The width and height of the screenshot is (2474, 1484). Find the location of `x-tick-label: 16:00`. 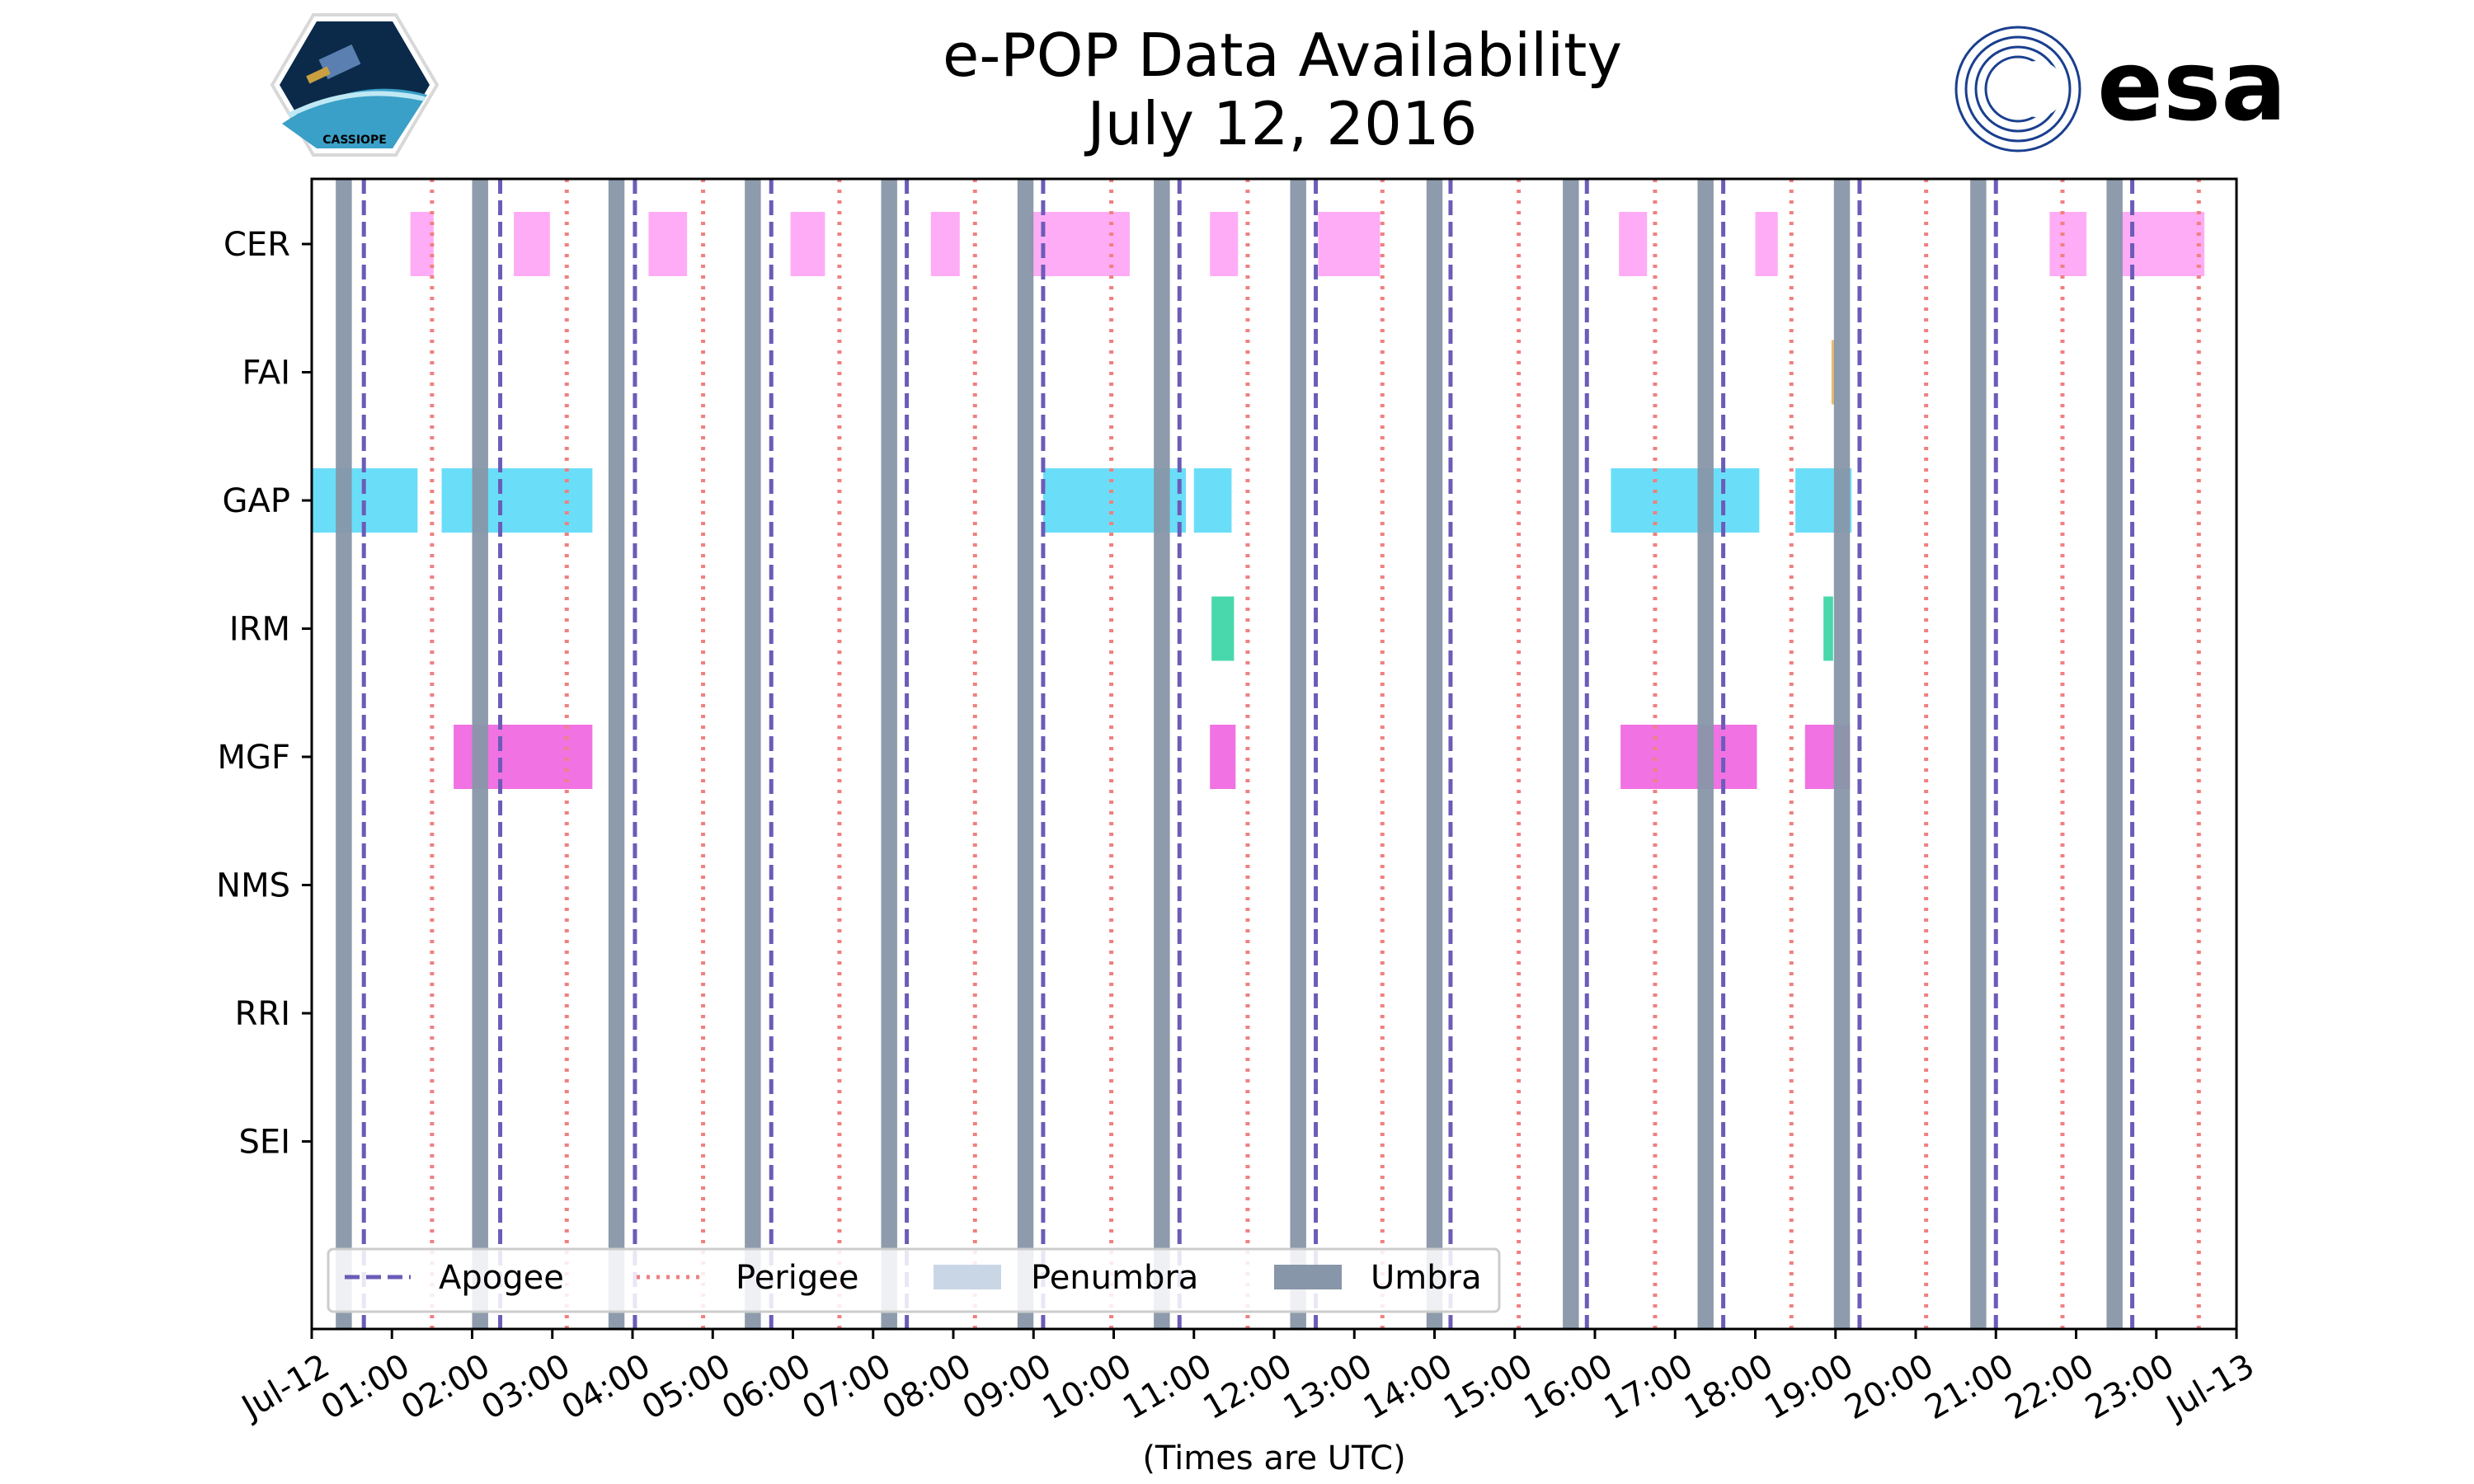

x-tick-label: 16:00 is located at coordinates (1569, 1387).